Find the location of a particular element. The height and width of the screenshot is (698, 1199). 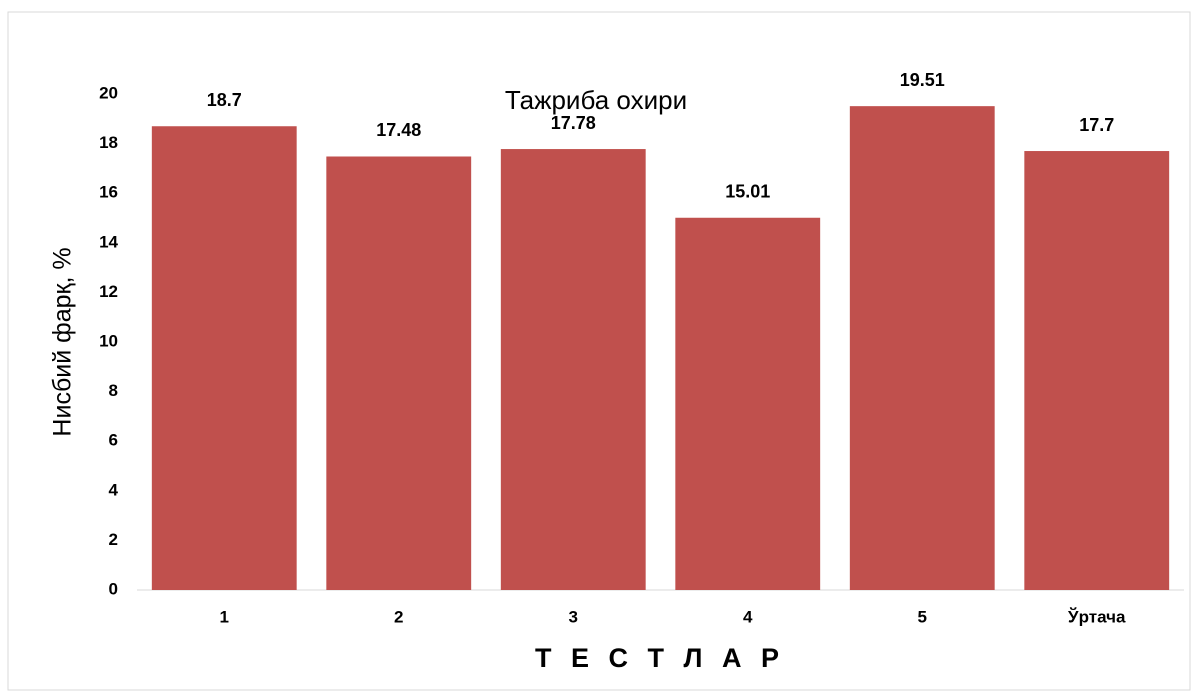

y-tick-label: 14 is located at coordinates (108, 241).